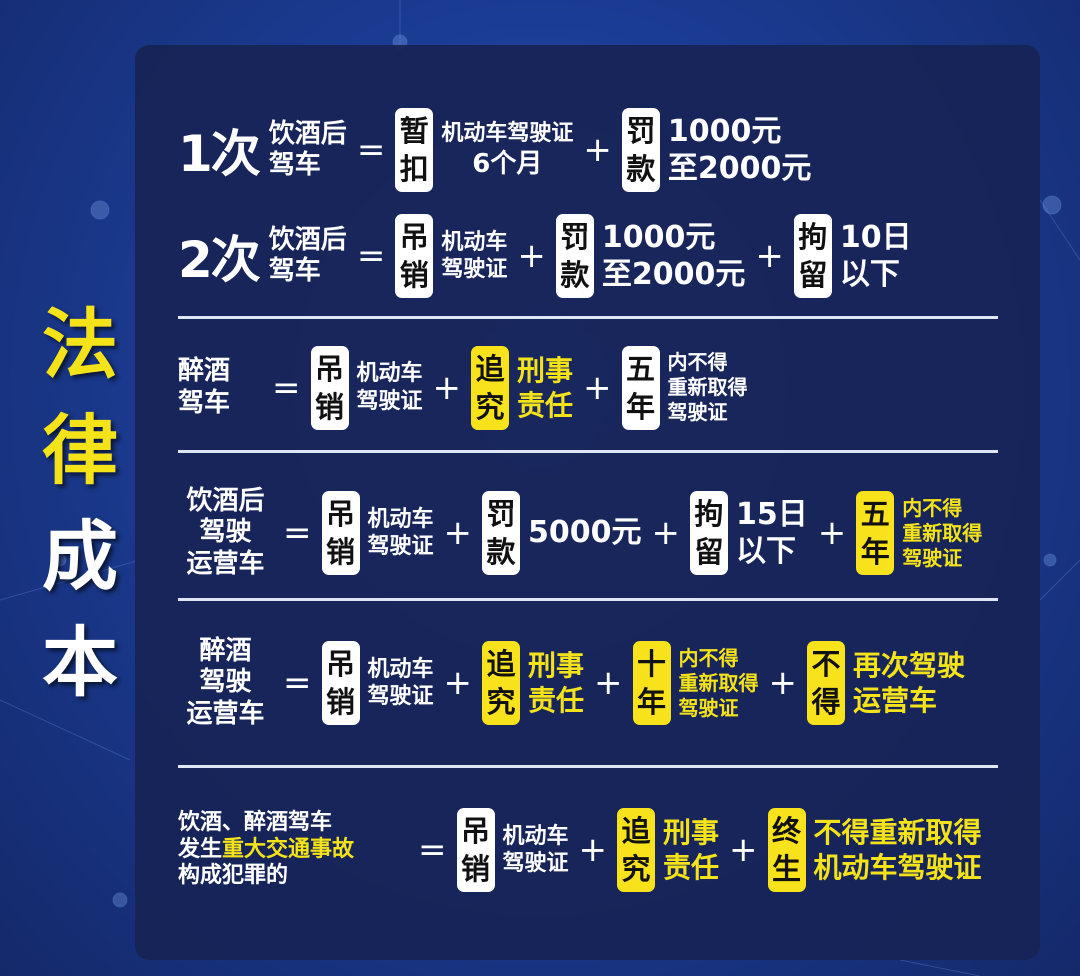  What do you see at coordinates (787, 869) in the screenshot?
I see `badge-char: 生` at bounding box center [787, 869].